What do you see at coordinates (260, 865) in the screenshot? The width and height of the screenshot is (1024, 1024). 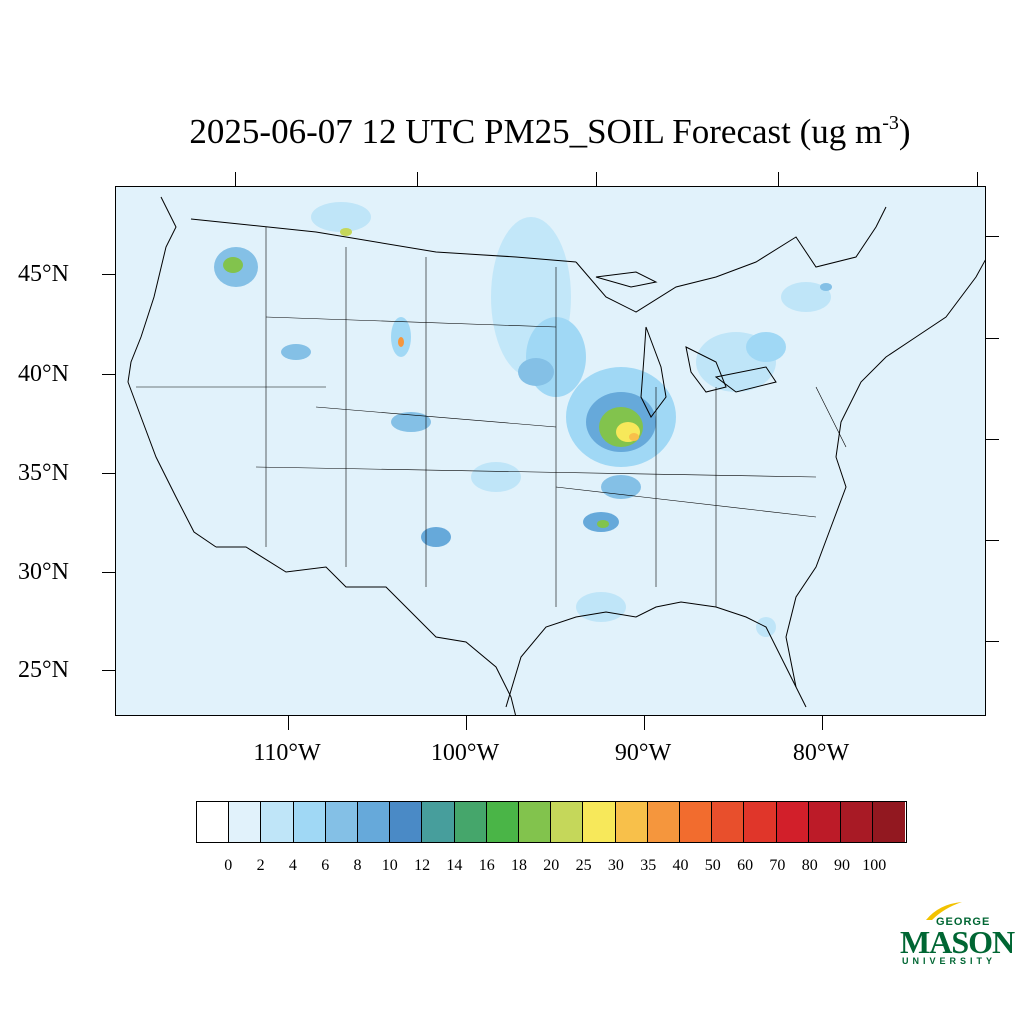 I see `colorbar-tick-label: 2` at bounding box center [260, 865].